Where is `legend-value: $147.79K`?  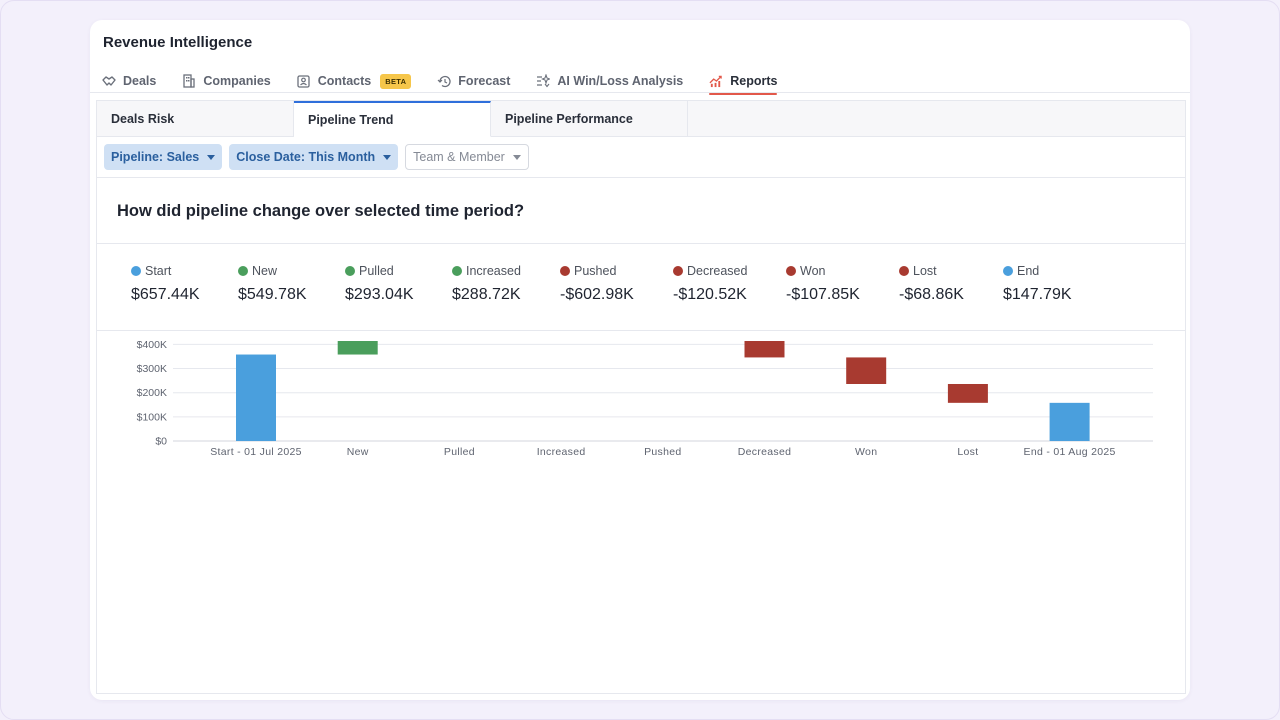 legend-value: $147.79K is located at coordinates (1037, 294).